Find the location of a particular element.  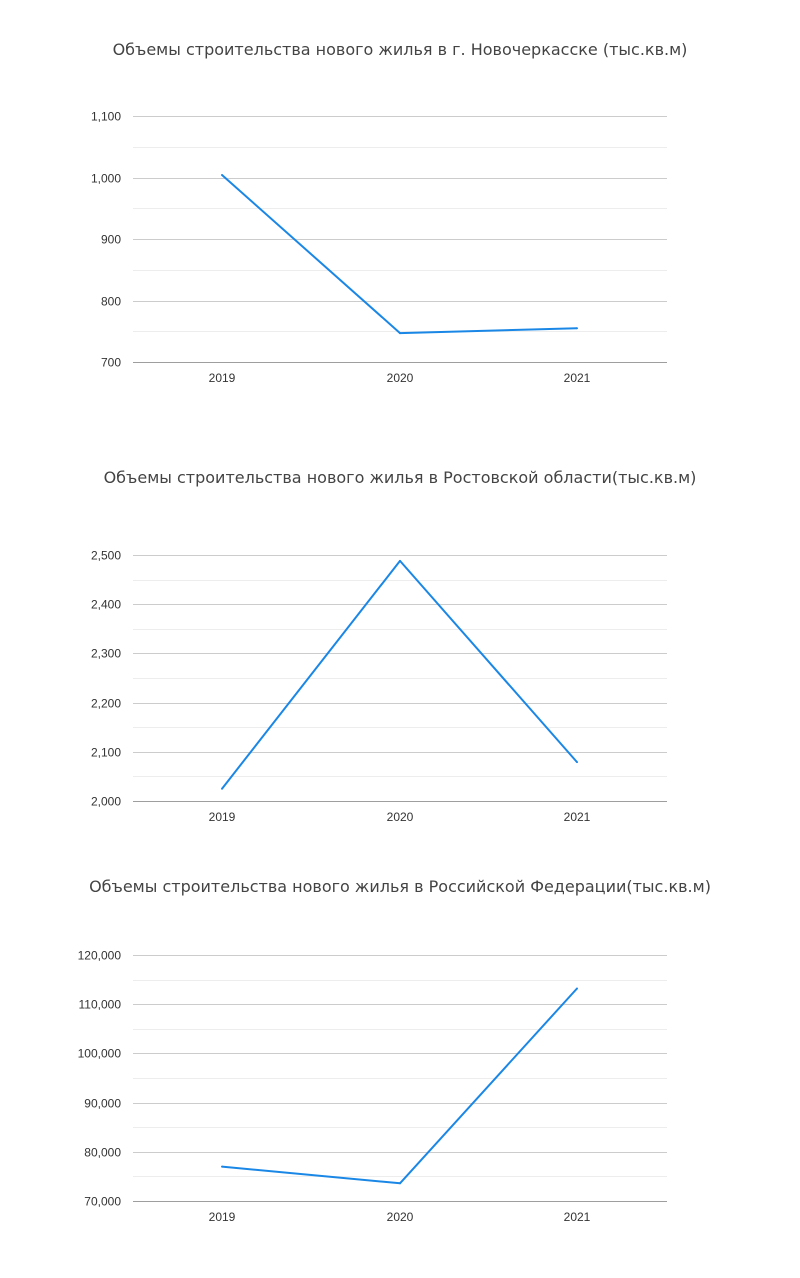

y-tick-label: 2,300 is located at coordinates (106, 654).